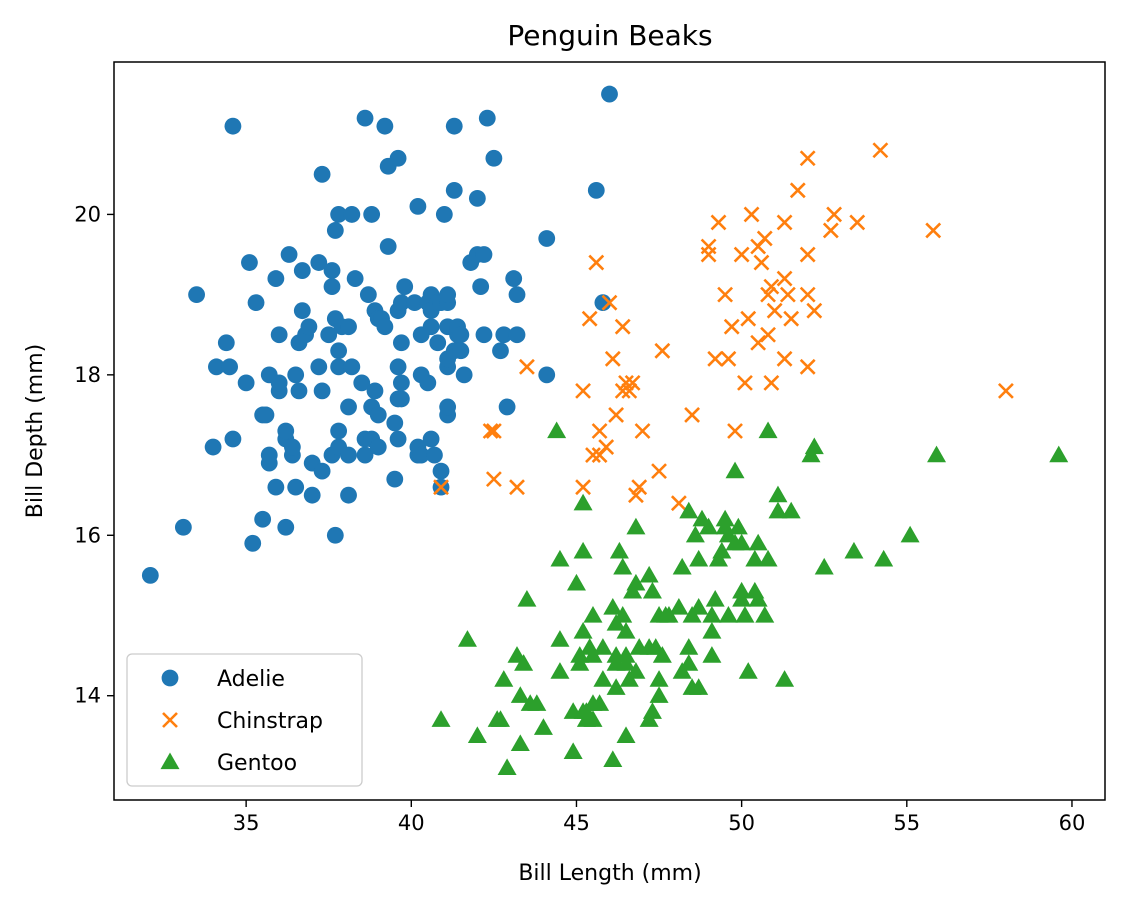 The image size is (1125, 908). Describe the element at coordinates (35, 431) in the screenshot. I see `y-axis-label: Bill Depth (mm)` at that location.